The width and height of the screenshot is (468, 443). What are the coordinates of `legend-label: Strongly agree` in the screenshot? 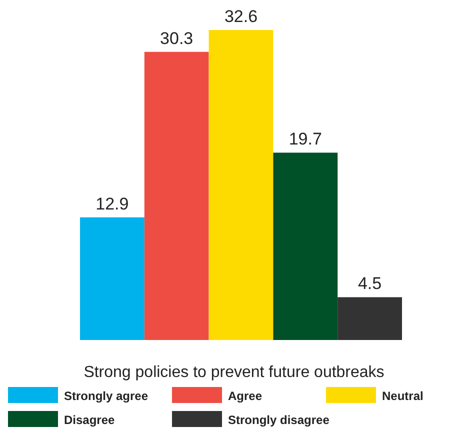 It's located at (106, 396).